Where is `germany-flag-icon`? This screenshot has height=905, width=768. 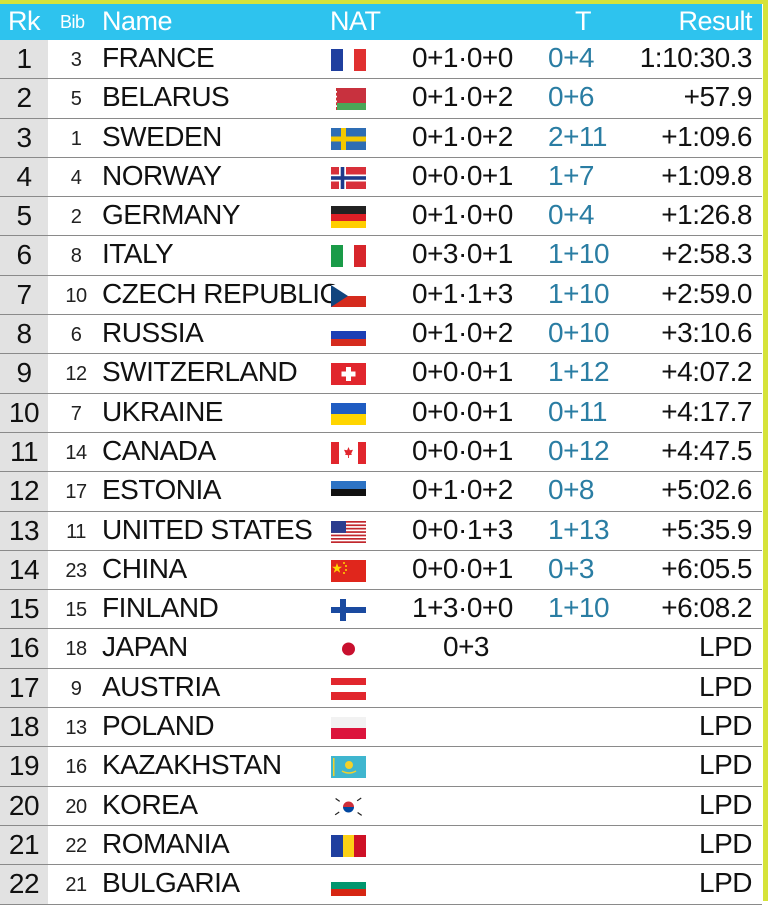 germany-flag-icon is located at coordinates (348, 217).